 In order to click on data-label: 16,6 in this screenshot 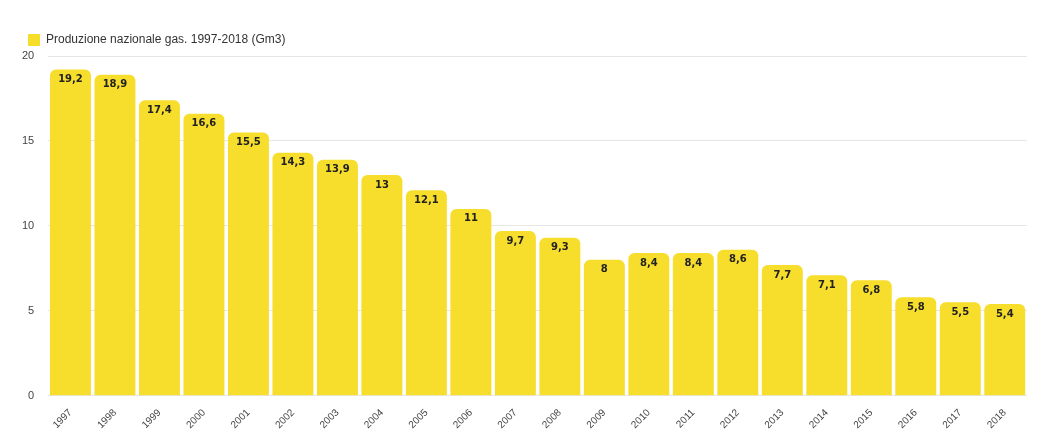, I will do `click(204, 123)`.